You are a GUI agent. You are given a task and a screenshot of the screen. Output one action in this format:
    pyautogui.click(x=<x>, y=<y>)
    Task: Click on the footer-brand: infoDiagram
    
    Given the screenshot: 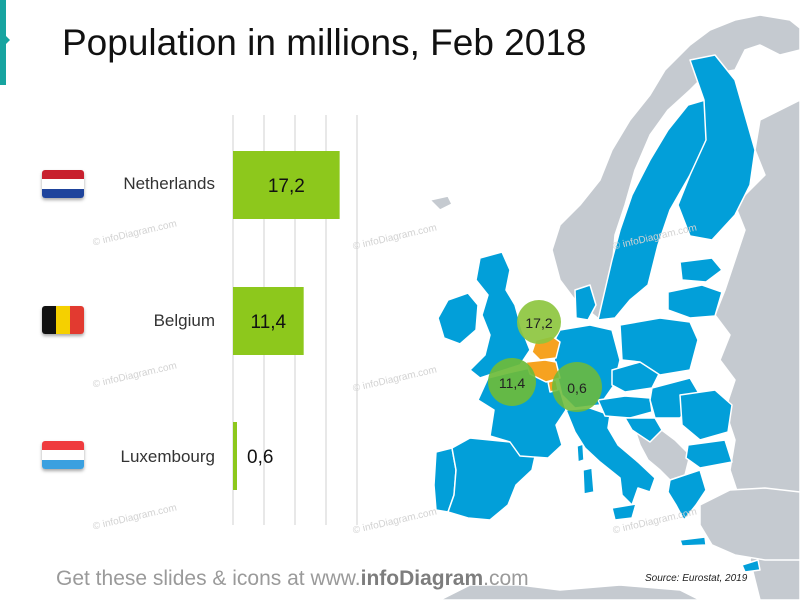 What is the action you would take?
    pyautogui.click(x=422, y=578)
    